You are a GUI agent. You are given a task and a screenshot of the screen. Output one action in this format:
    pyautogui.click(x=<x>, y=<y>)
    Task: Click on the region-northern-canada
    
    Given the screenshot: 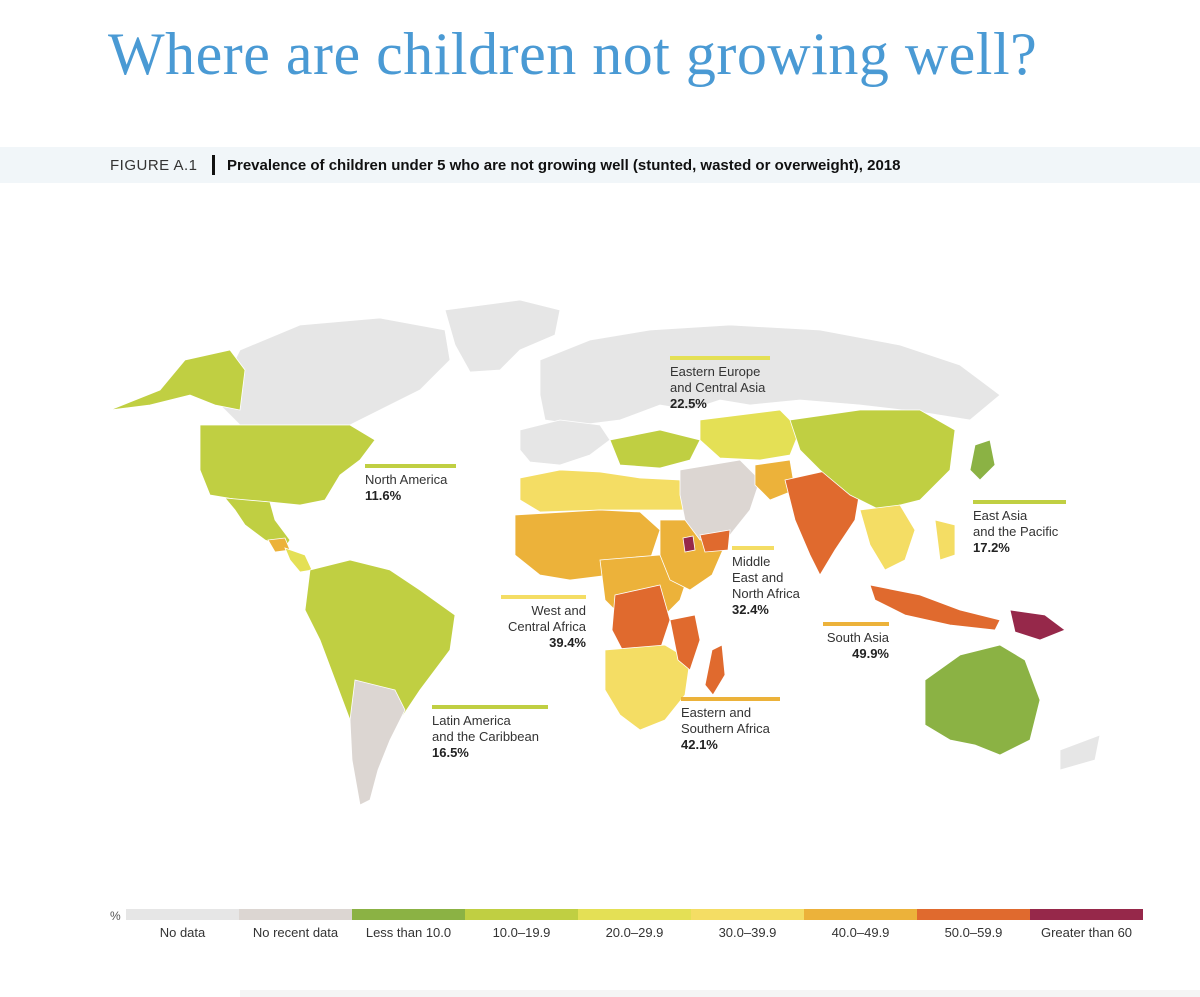 What is the action you would take?
    pyautogui.click(x=332, y=371)
    